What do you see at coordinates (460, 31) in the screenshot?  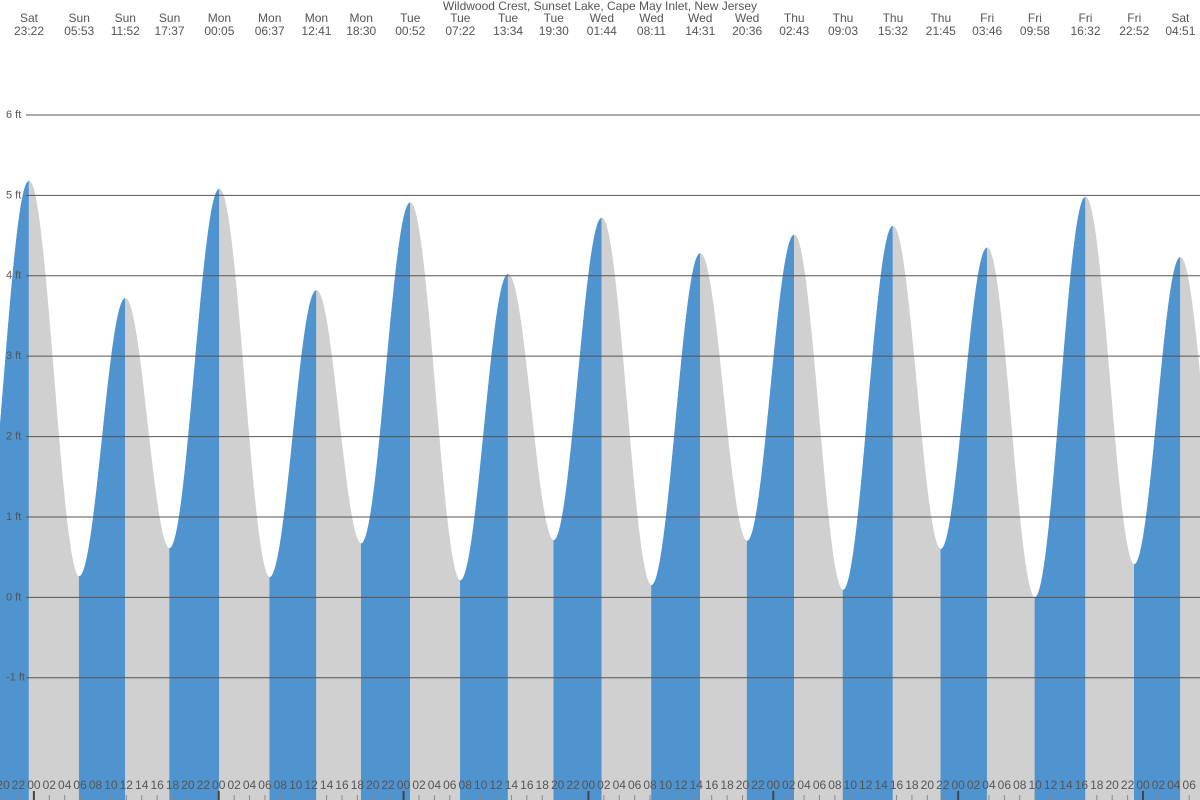 I see `extreme-time: 07:22` at bounding box center [460, 31].